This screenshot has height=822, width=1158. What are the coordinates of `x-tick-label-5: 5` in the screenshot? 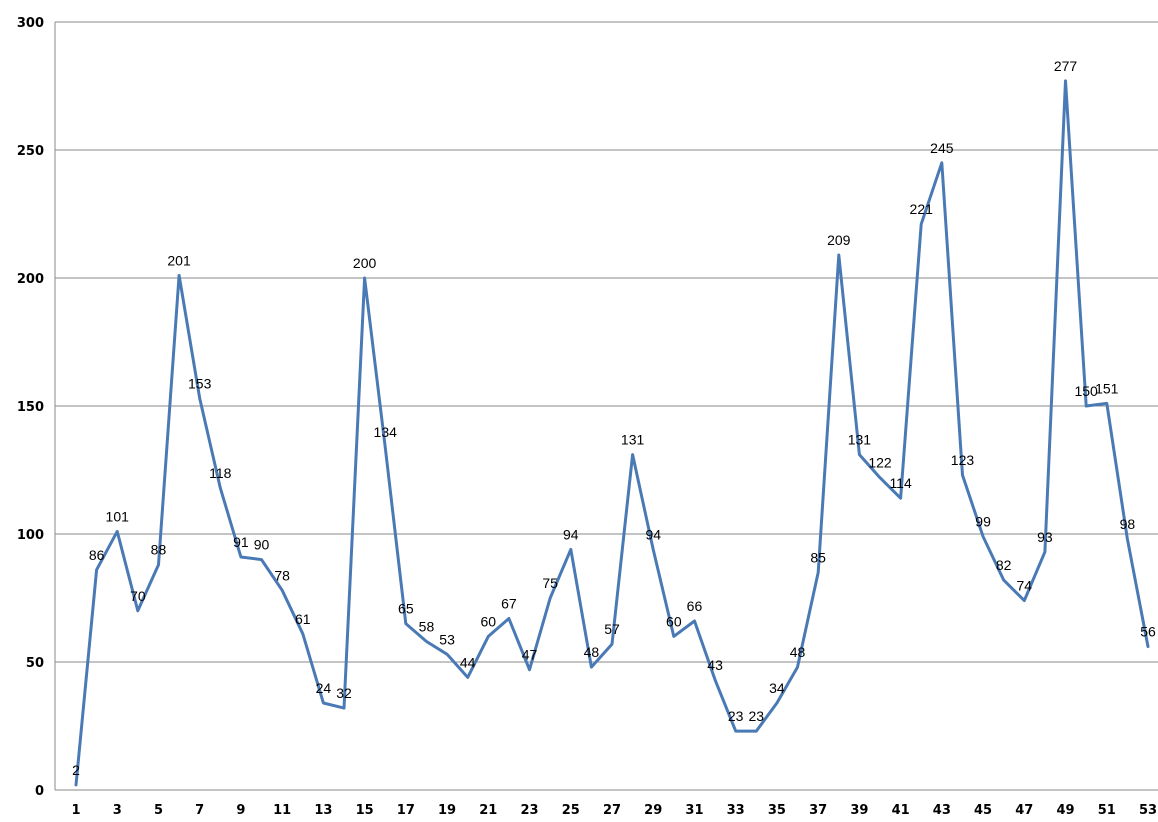 It's located at (158, 810).